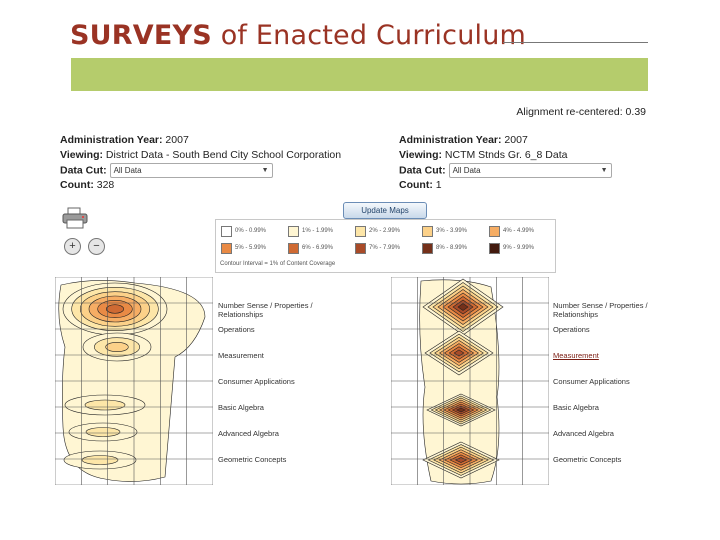  What do you see at coordinates (72, 246) in the screenshot?
I see `zoom-in-icon: +` at bounding box center [72, 246].